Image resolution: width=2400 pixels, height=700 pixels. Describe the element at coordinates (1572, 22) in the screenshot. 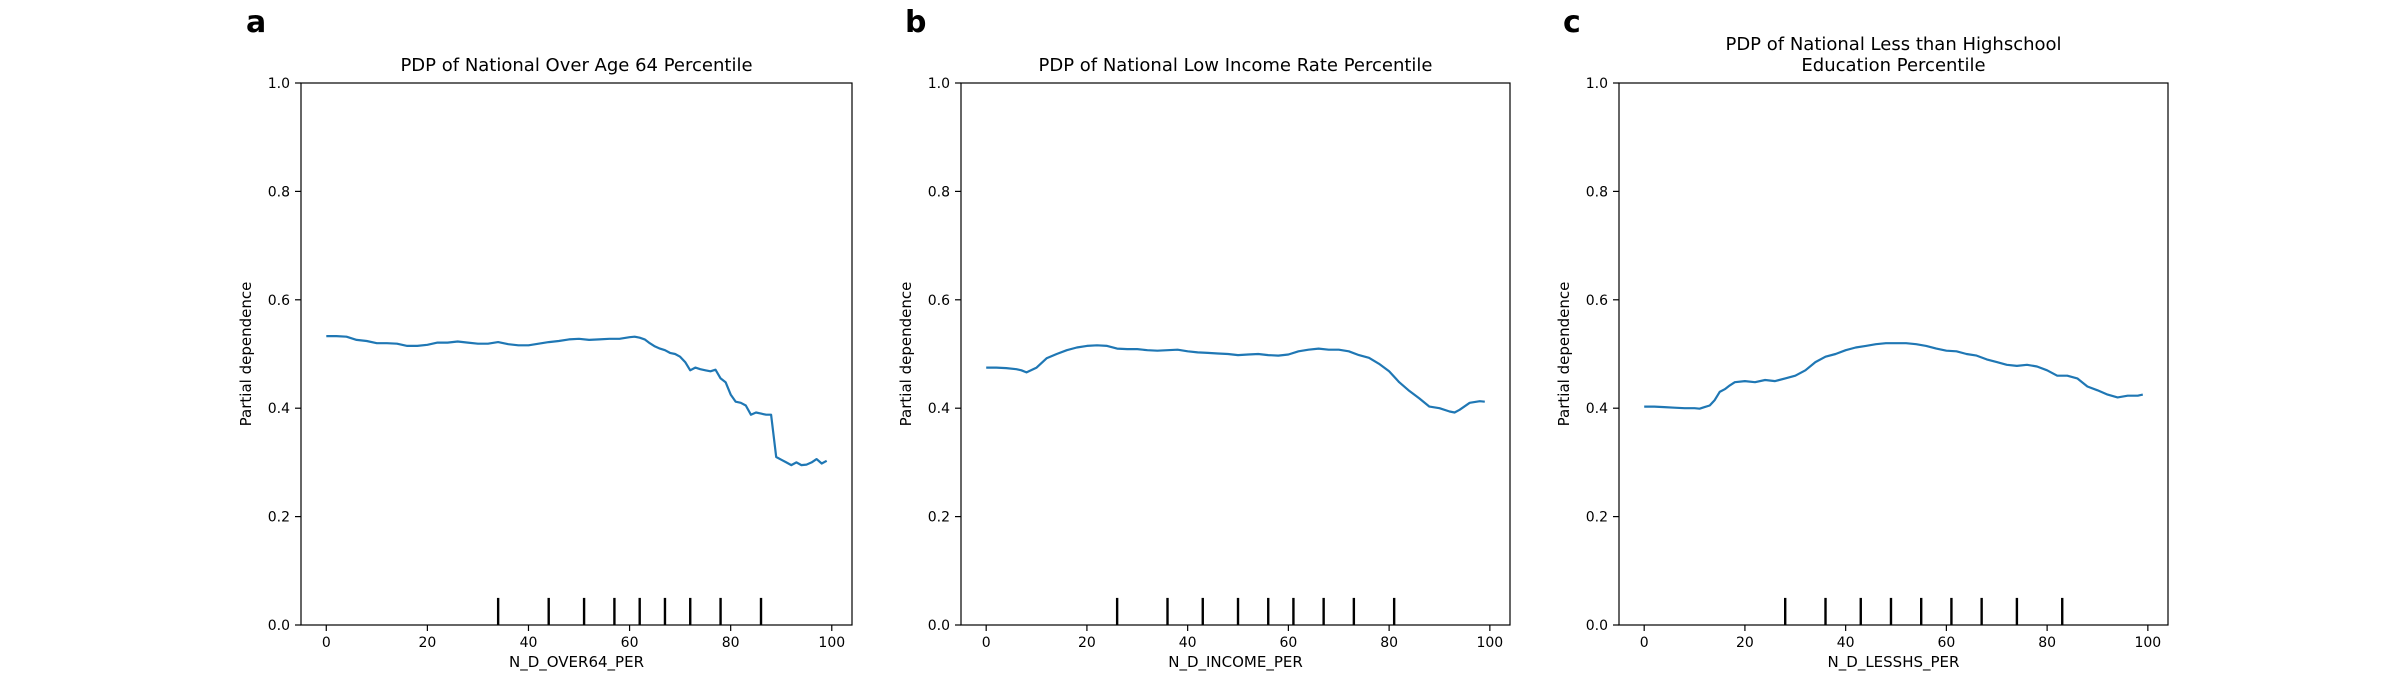

I see `panel-letter: c` at that location.